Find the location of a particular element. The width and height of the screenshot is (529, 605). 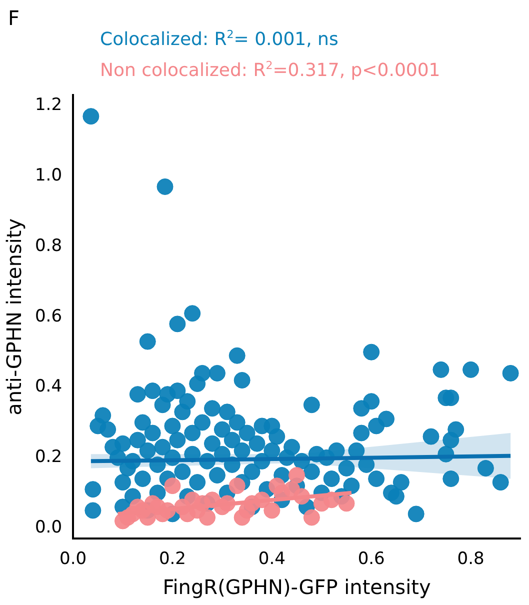

y-tick-label: 0.8 is located at coordinates (48, 246).